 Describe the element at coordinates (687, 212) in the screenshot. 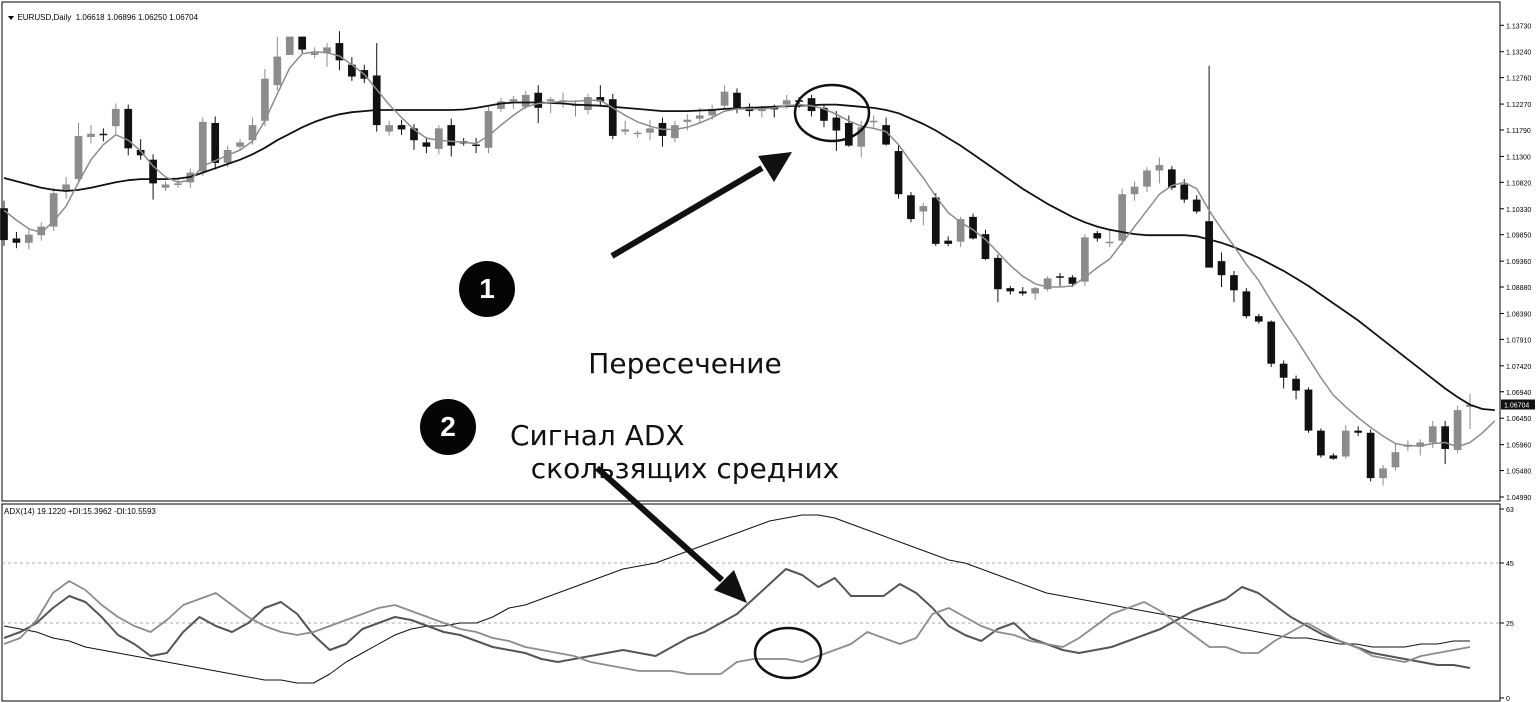

I see `arrow-1-shaft` at that location.